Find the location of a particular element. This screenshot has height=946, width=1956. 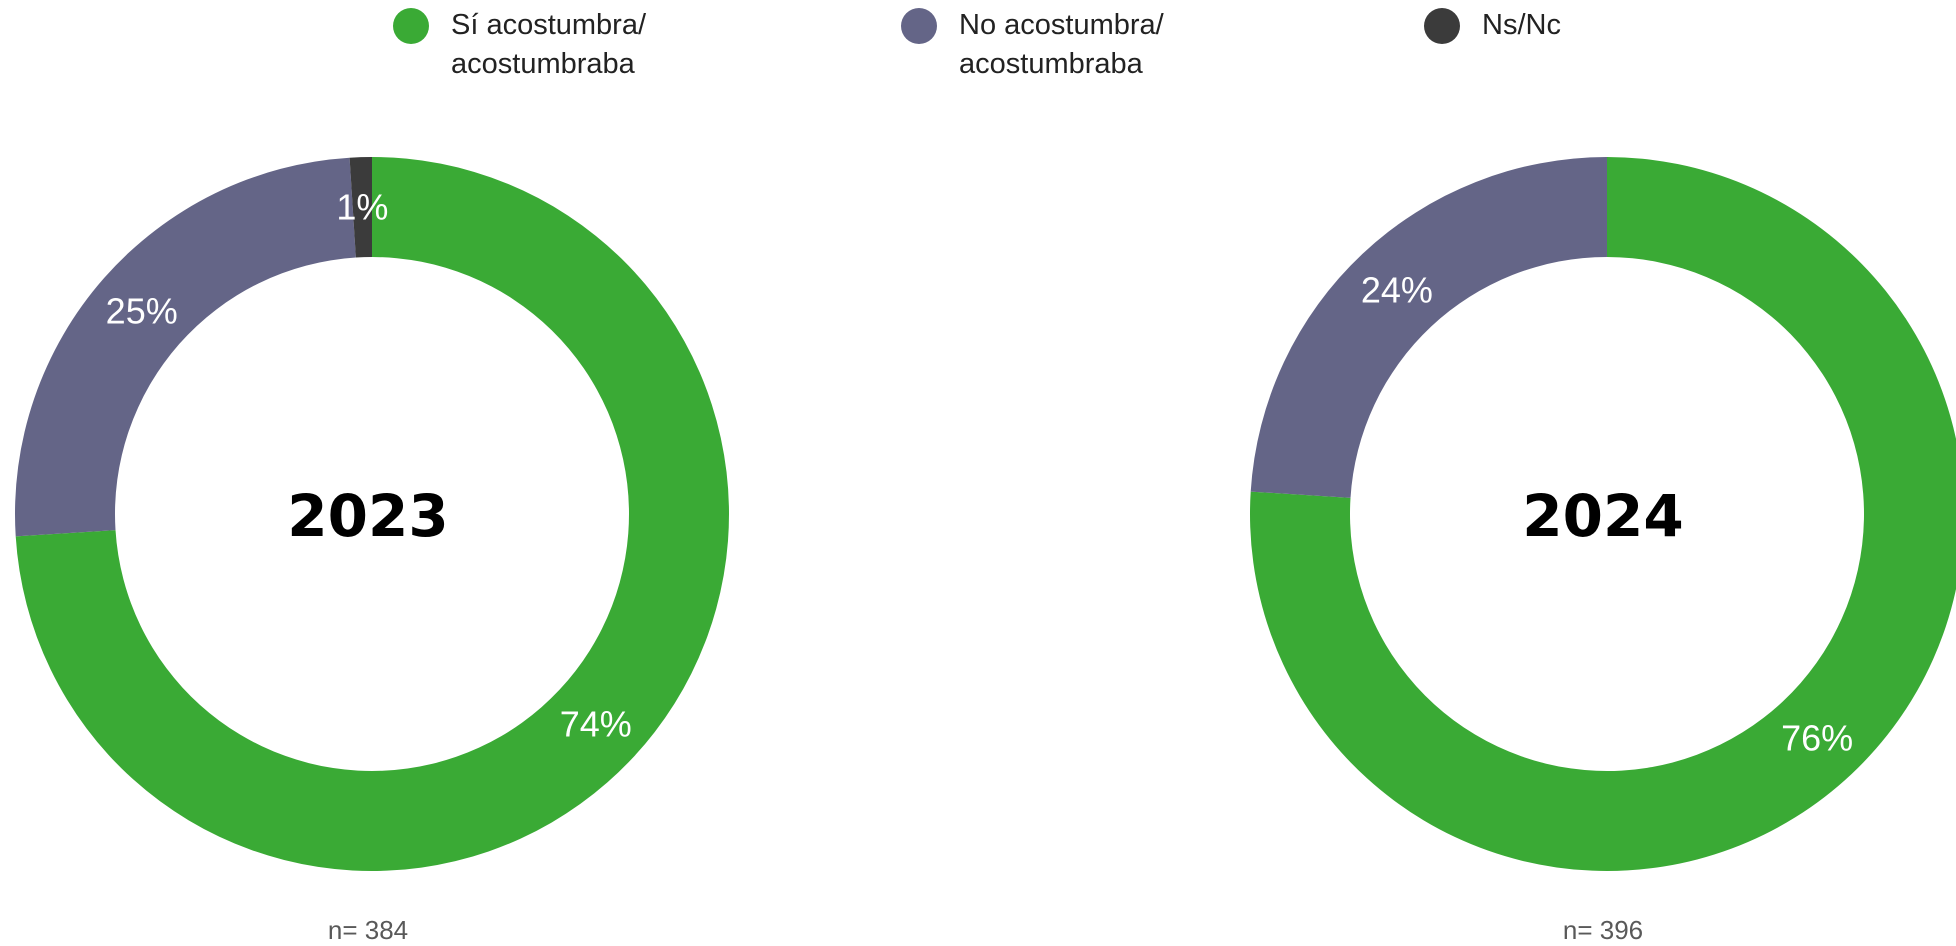

legend-item-si: Sí acostumbra/ acostumbraba is located at coordinates (519, 45).